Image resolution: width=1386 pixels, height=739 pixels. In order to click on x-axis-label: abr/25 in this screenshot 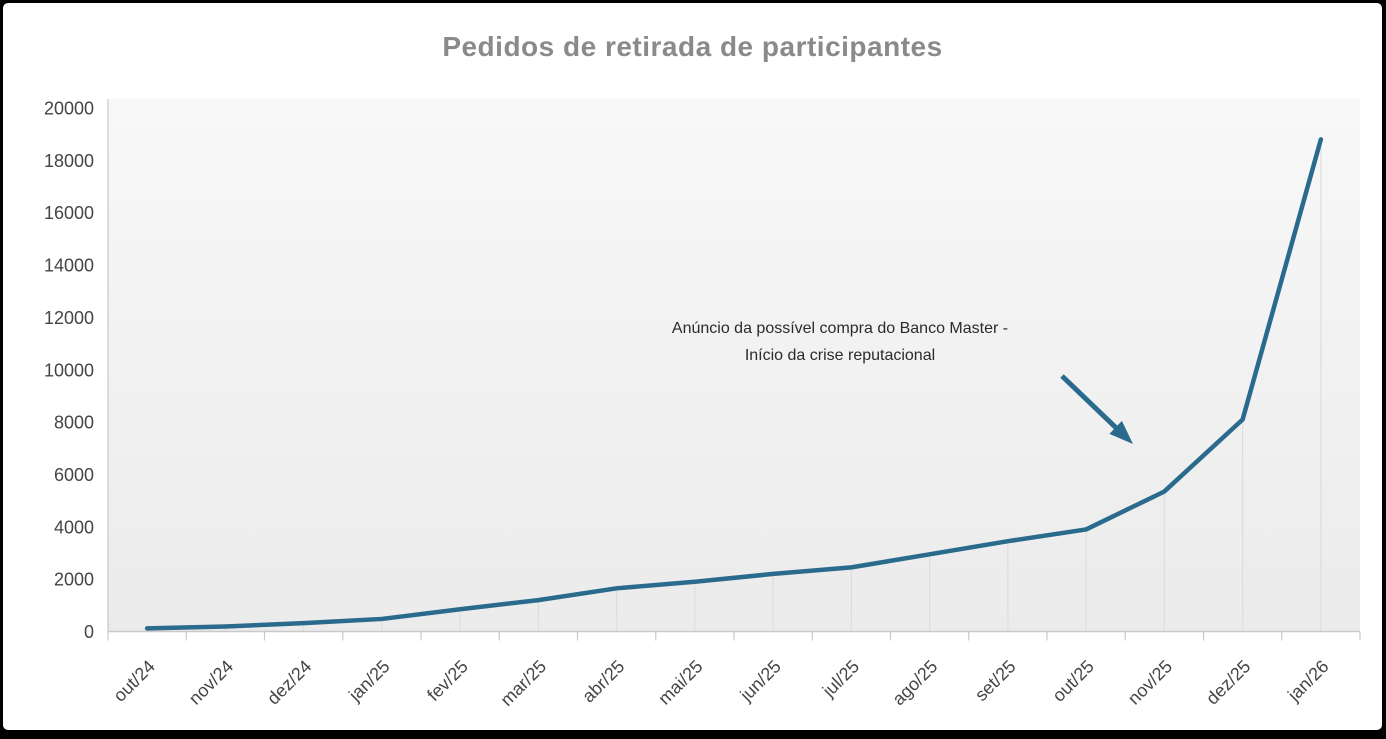, I will do `click(603, 681)`.